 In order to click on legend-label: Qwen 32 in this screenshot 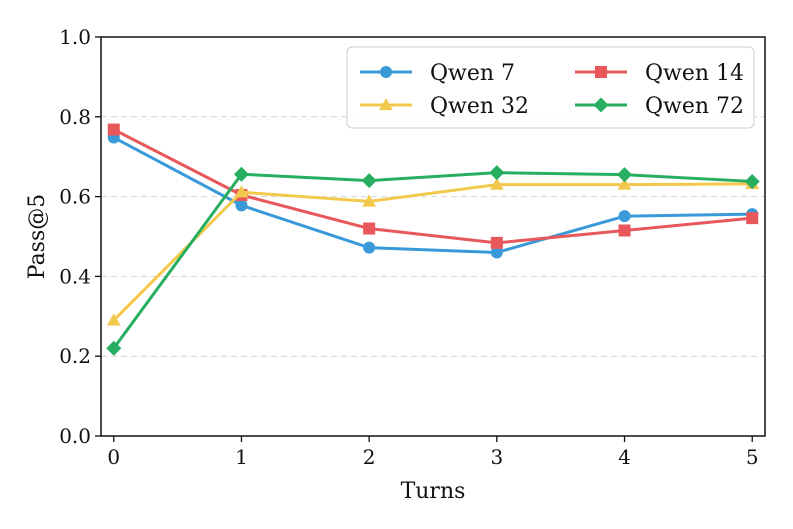, I will do `click(479, 106)`.